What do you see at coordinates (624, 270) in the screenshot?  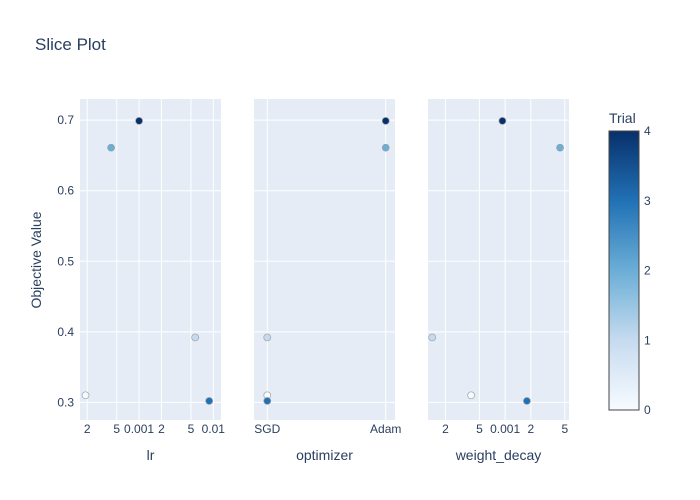 I see `colorbar-gradient` at bounding box center [624, 270].